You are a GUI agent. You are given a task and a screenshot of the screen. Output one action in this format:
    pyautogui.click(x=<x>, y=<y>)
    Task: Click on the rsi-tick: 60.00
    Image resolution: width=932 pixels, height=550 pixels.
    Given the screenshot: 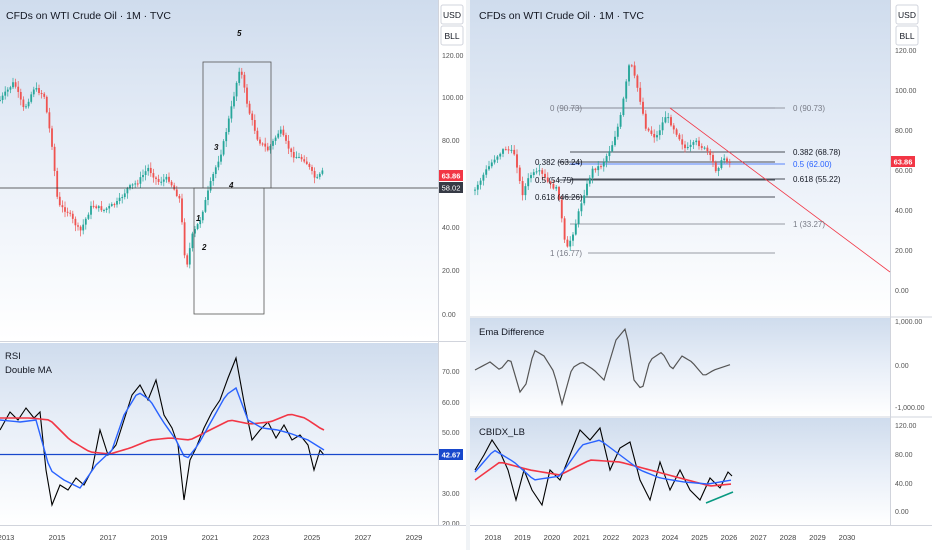 What is the action you would take?
    pyautogui.click(x=451, y=403)
    